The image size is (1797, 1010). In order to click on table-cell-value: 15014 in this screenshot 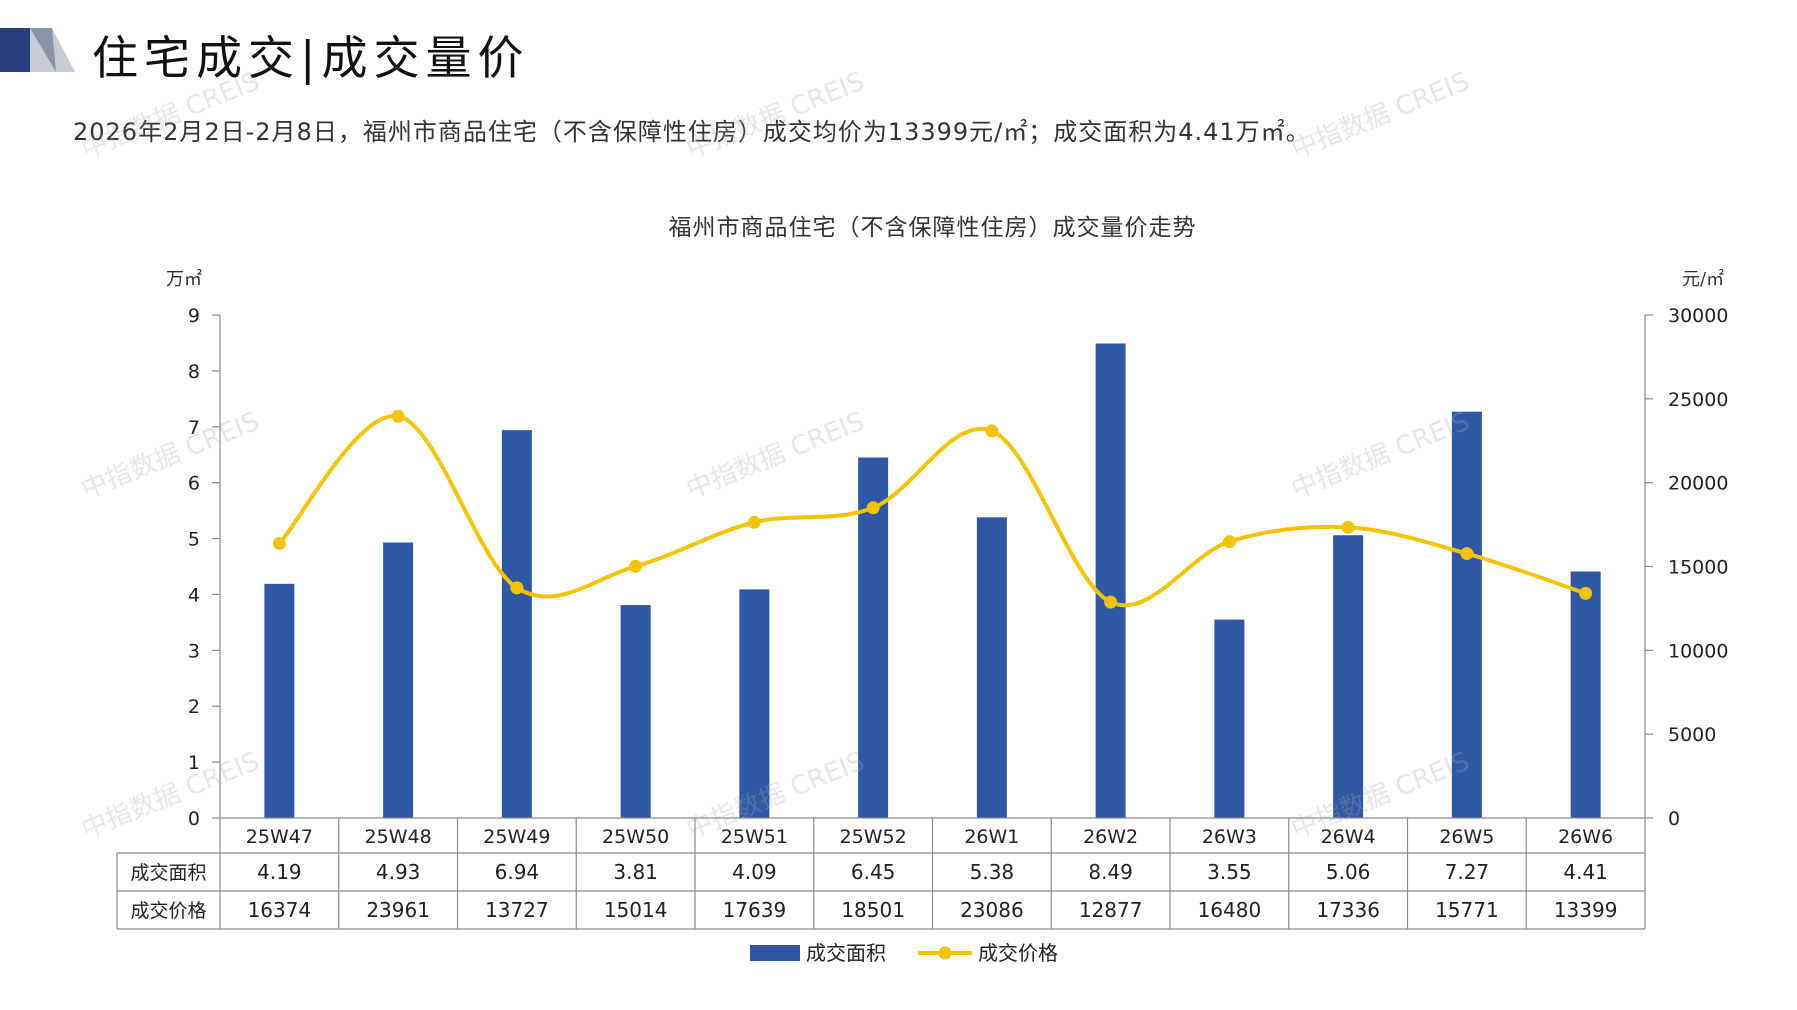, I will do `click(636, 910)`.